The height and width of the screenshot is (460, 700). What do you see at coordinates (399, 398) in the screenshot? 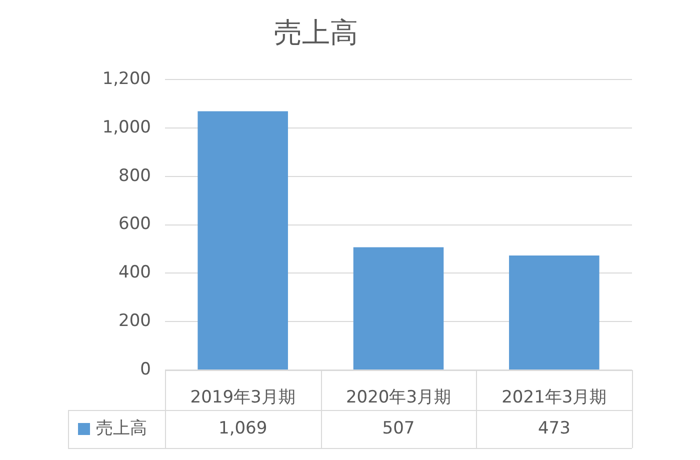
I see `x-tick-label: 2020年3月期` at bounding box center [399, 398].